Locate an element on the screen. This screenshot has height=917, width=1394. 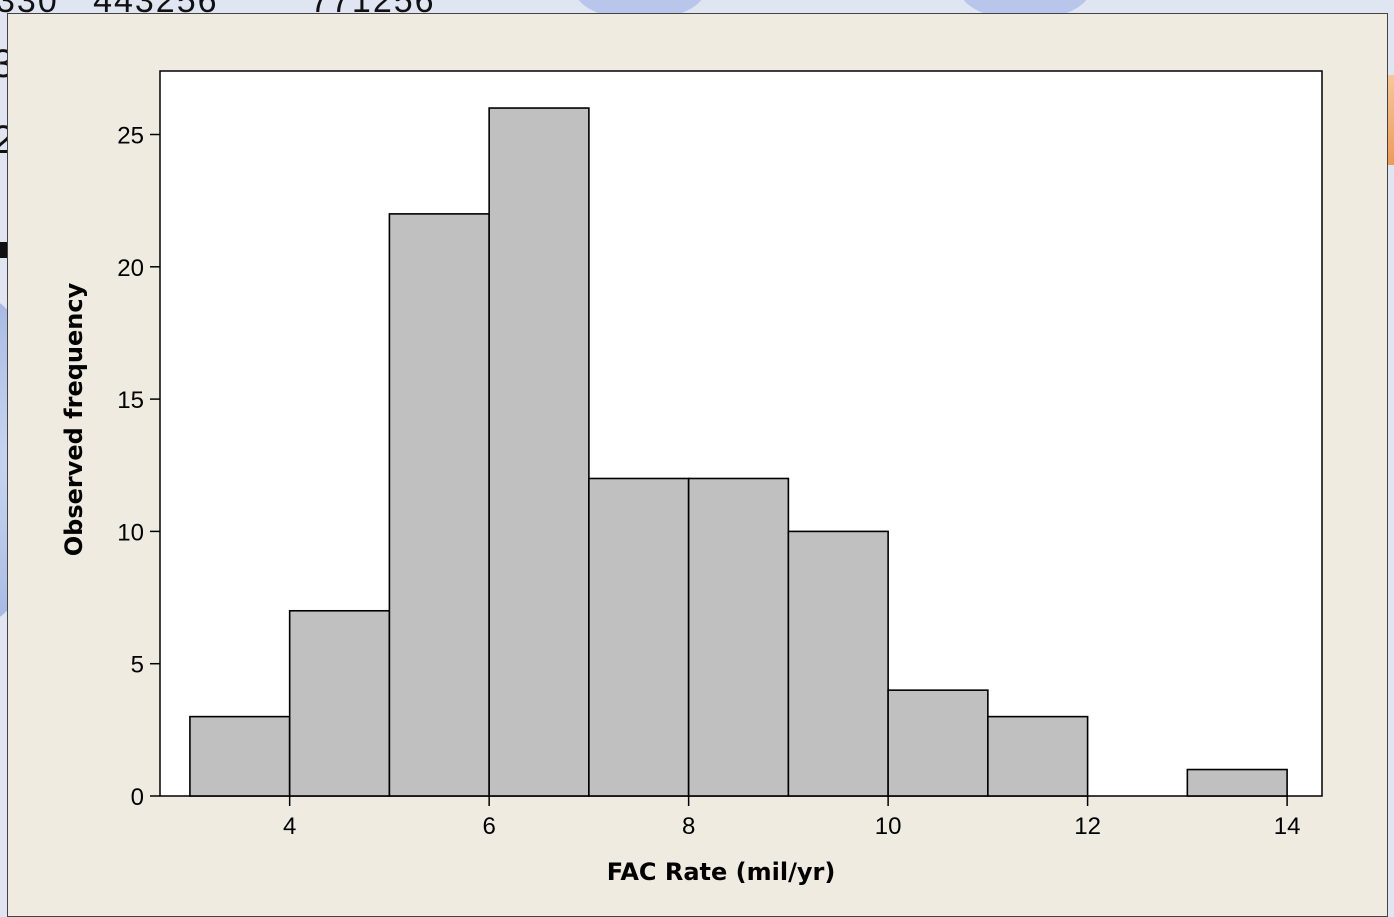
x-tick-label: 14 is located at coordinates (1287, 826).